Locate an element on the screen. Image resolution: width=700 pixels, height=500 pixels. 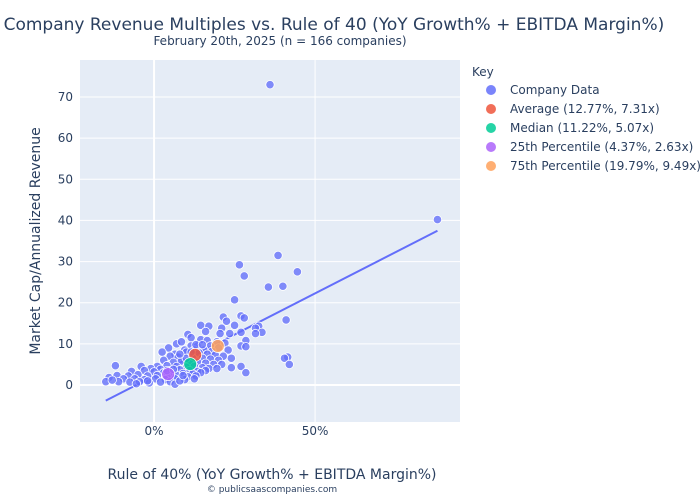
y-tick-label: 70 is located at coordinates (65, 97).